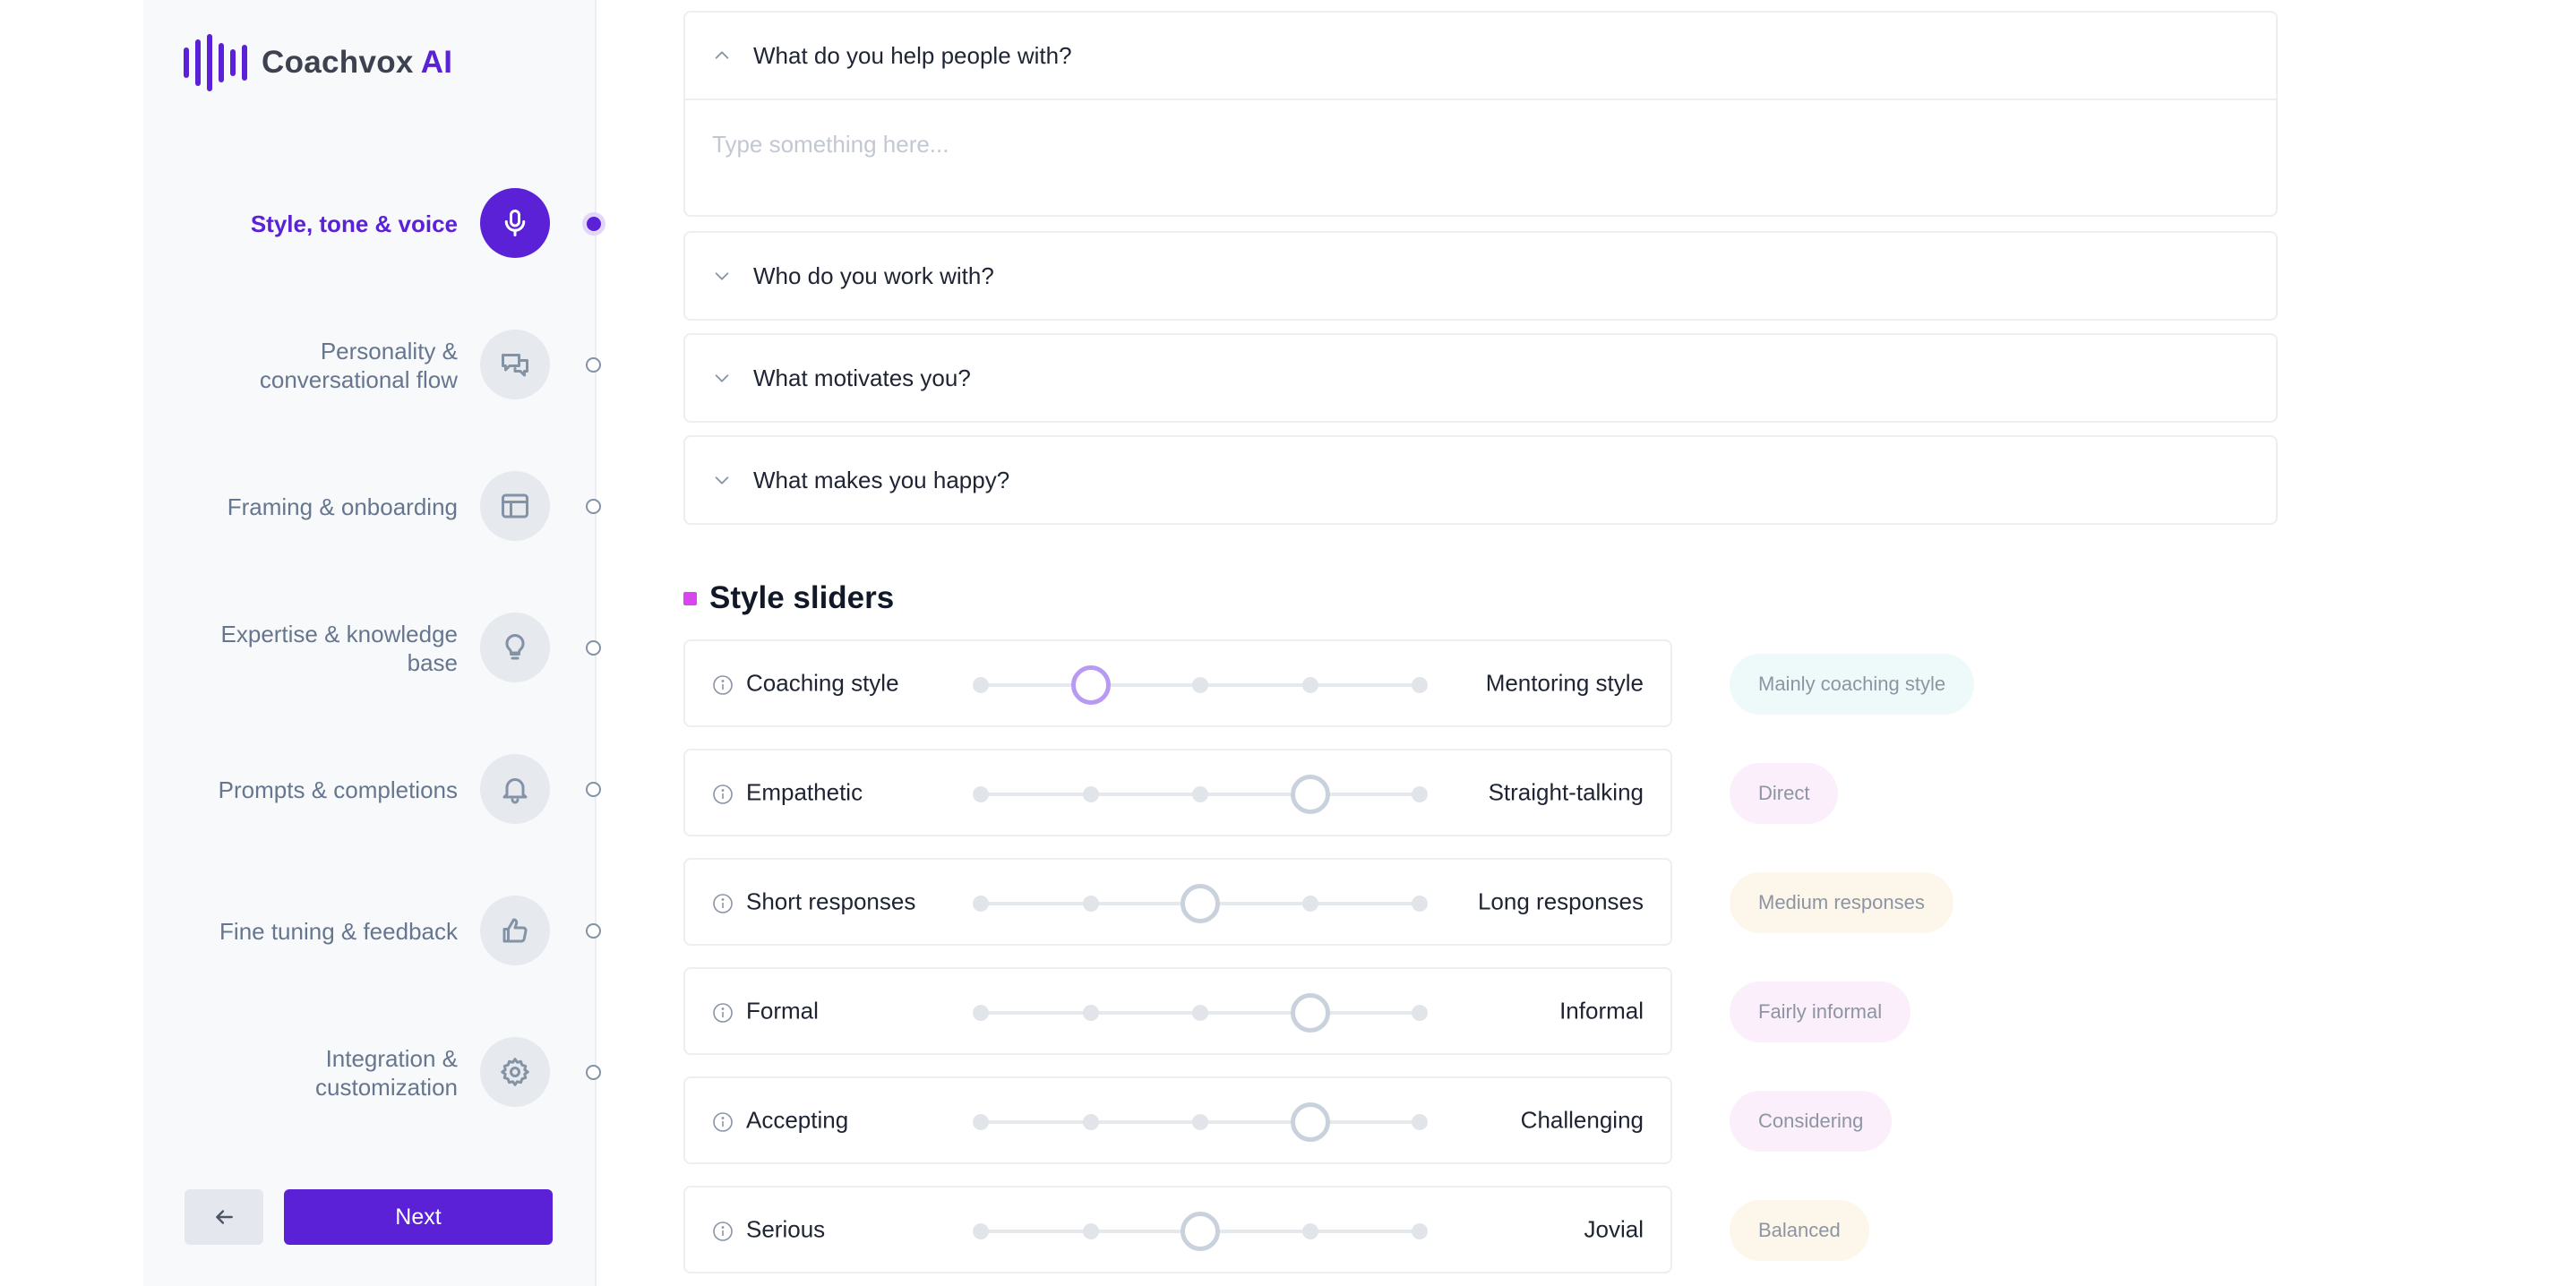 The image size is (2576, 1286). I want to click on arrow-left-icon, so click(224, 1217).